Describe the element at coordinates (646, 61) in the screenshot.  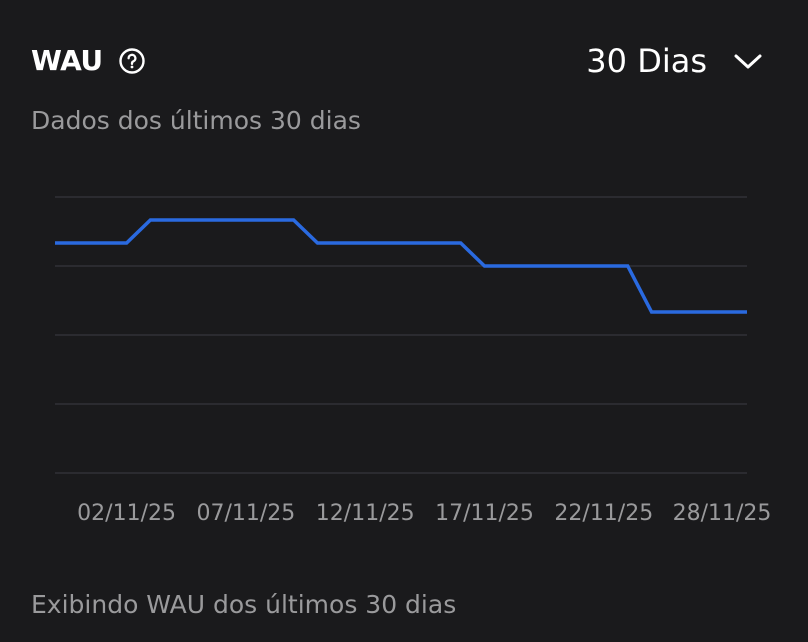
I see `range-value: 30 Dias` at that location.